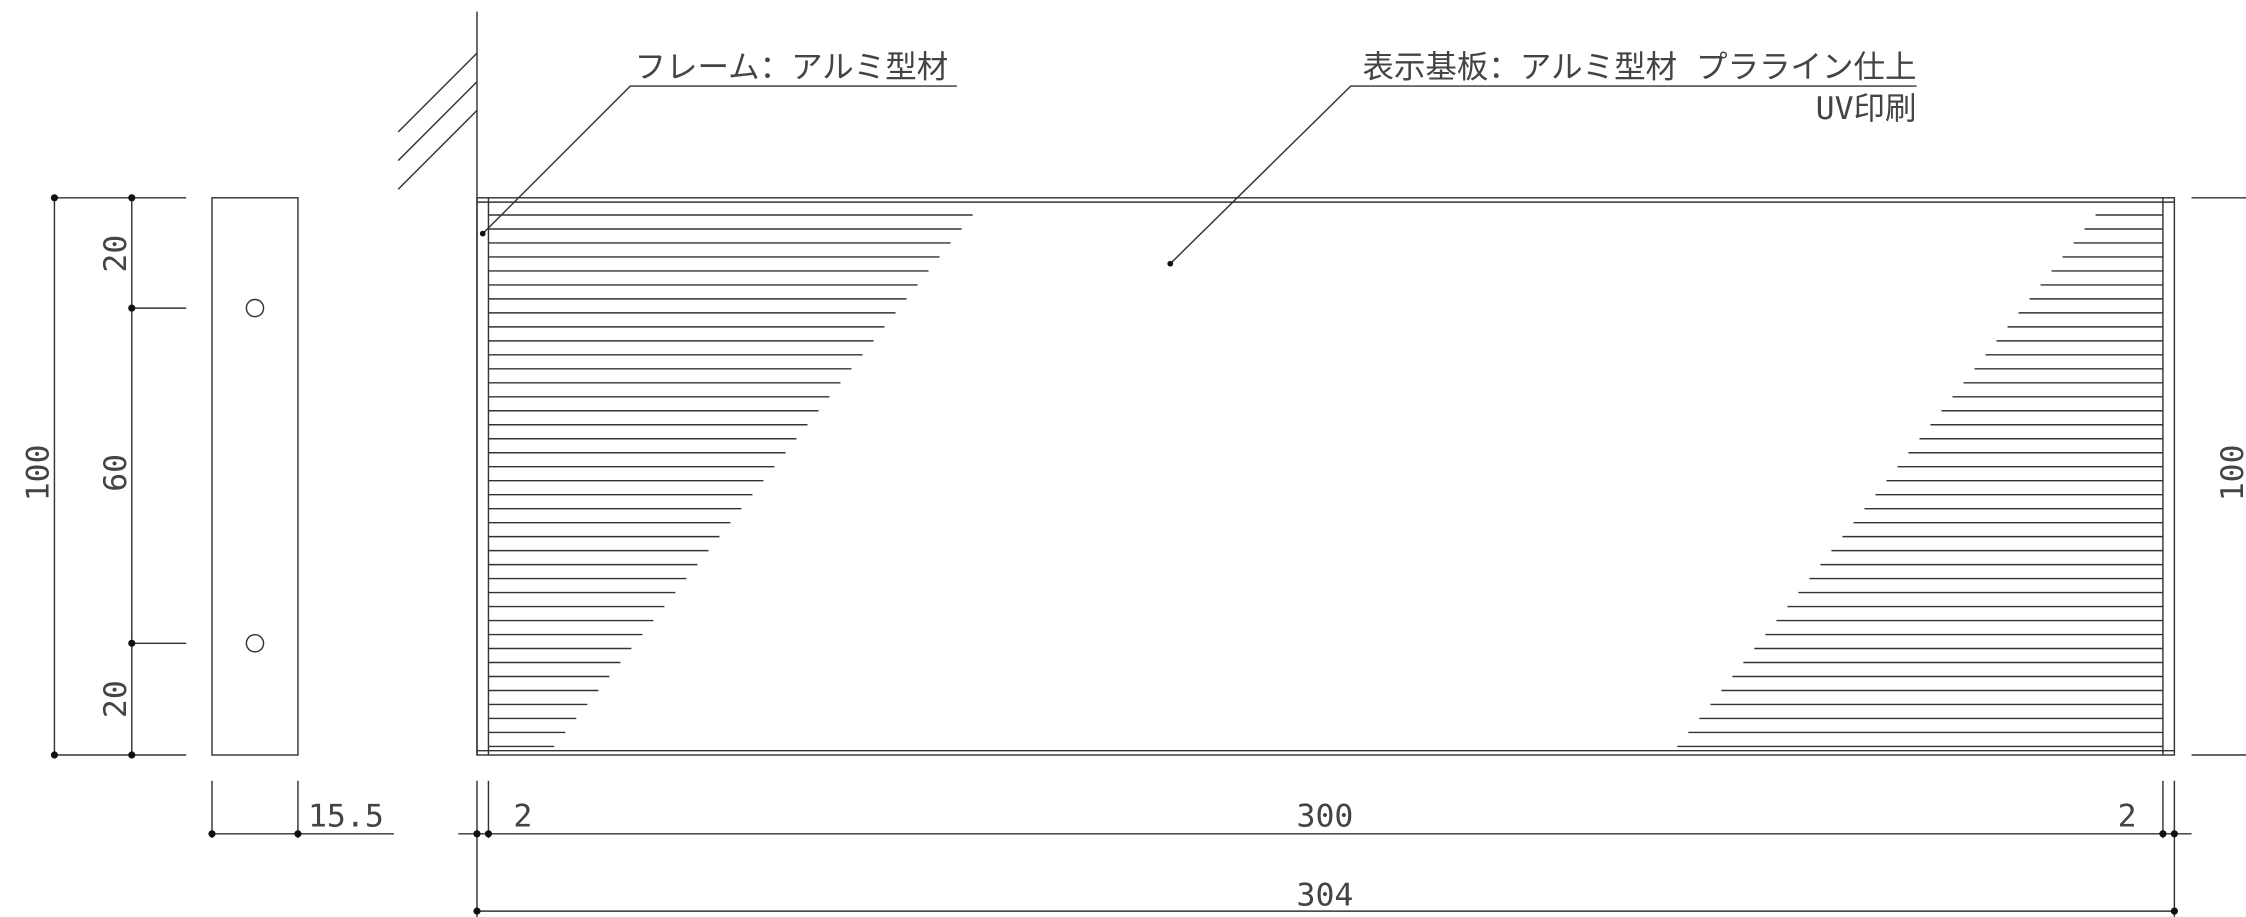  What do you see at coordinates (1325, 895) in the screenshot?
I see `dim-label: 304` at bounding box center [1325, 895].